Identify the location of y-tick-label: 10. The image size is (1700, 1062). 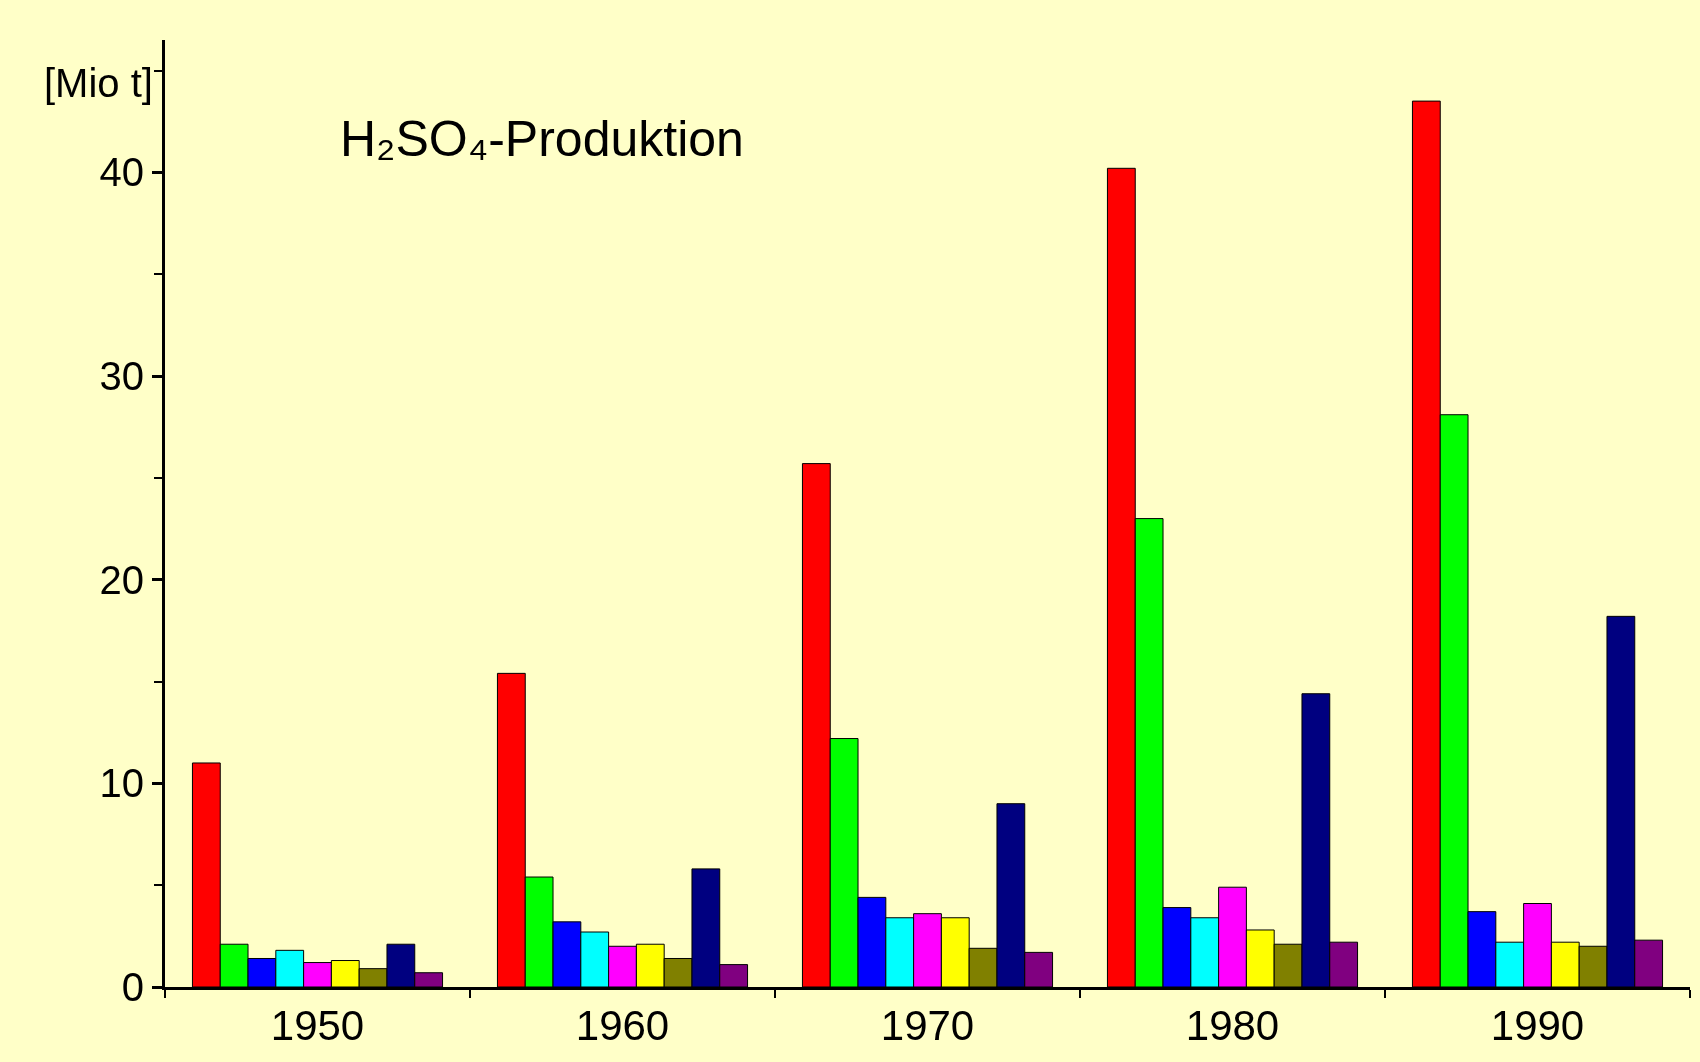
(121, 783).